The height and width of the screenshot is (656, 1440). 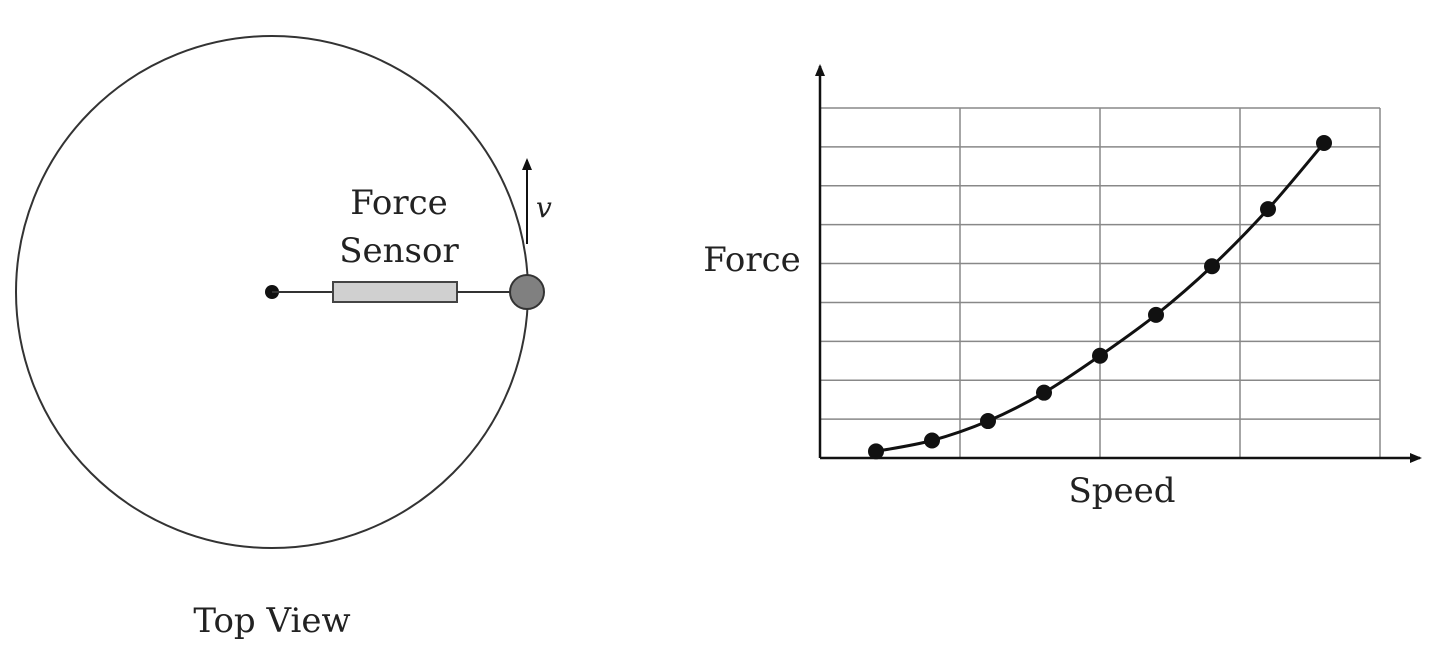 What do you see at coordinates (399, 251) in the screenshot?
I see `sensor-label-line2: Sensor` at bounding box center [399, 251].